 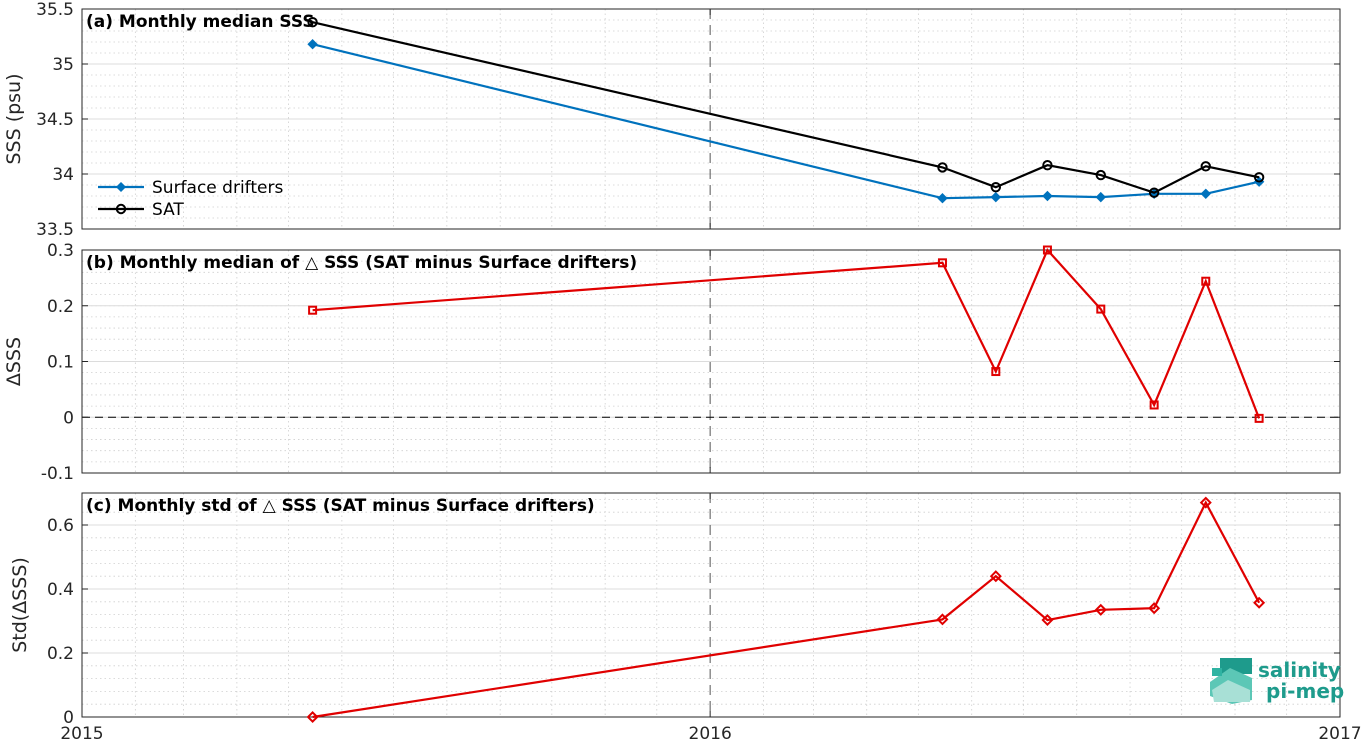 What do you see at coordinates (14, 118) in the screenshot?
I see `y-axis-label: SSS (psu)` at bounding box center [14, 118].